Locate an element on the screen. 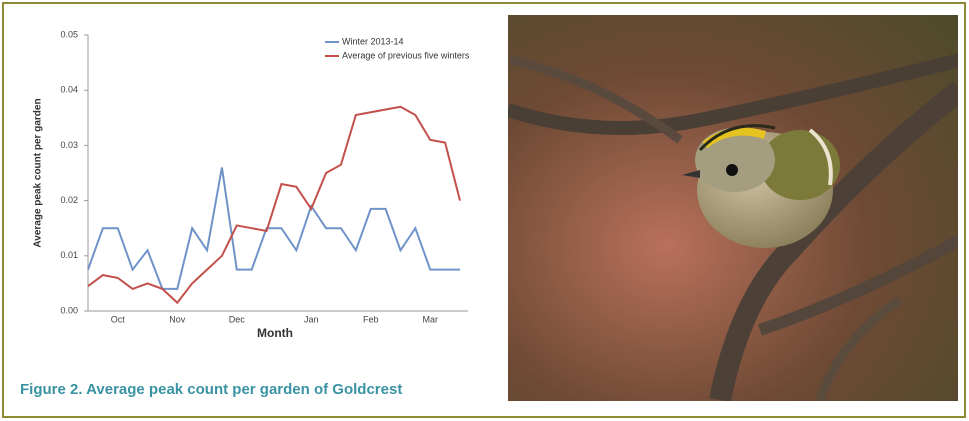  y-tick-label: 0.02 is located at coordinates (69, 200).